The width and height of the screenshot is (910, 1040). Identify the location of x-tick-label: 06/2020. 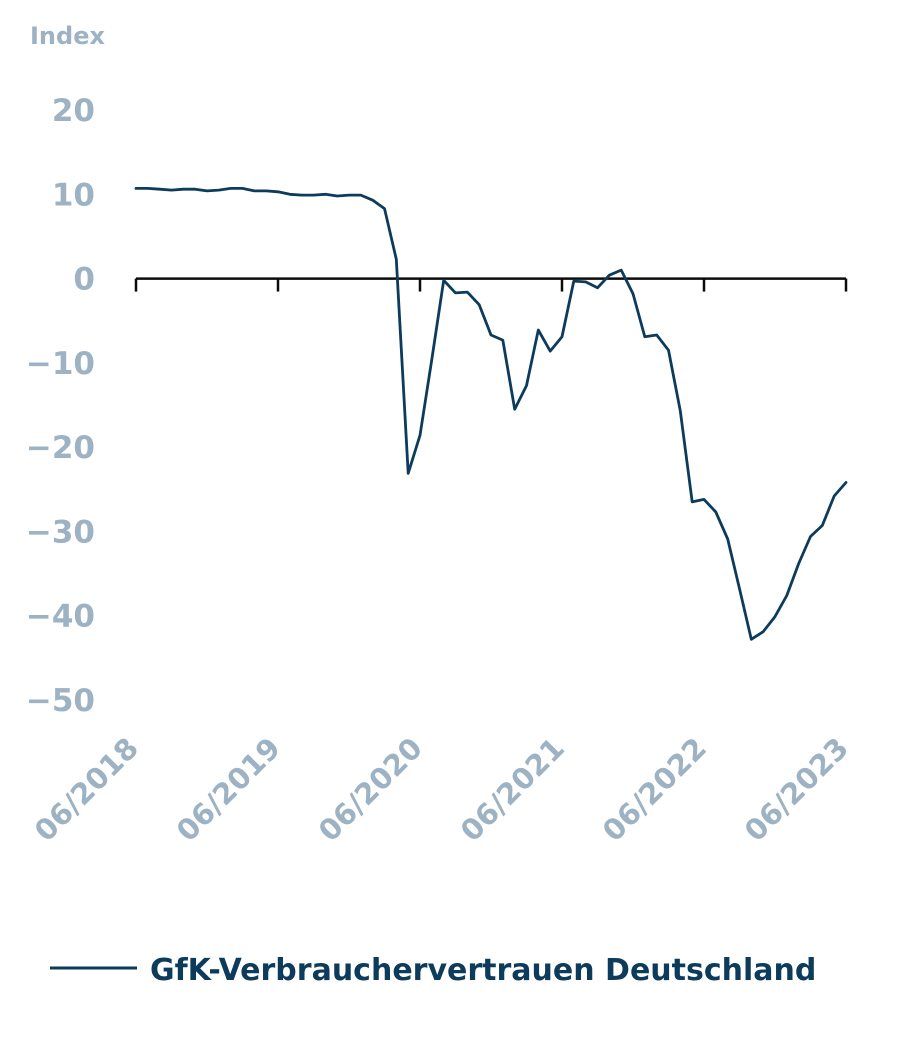
(370, 789).